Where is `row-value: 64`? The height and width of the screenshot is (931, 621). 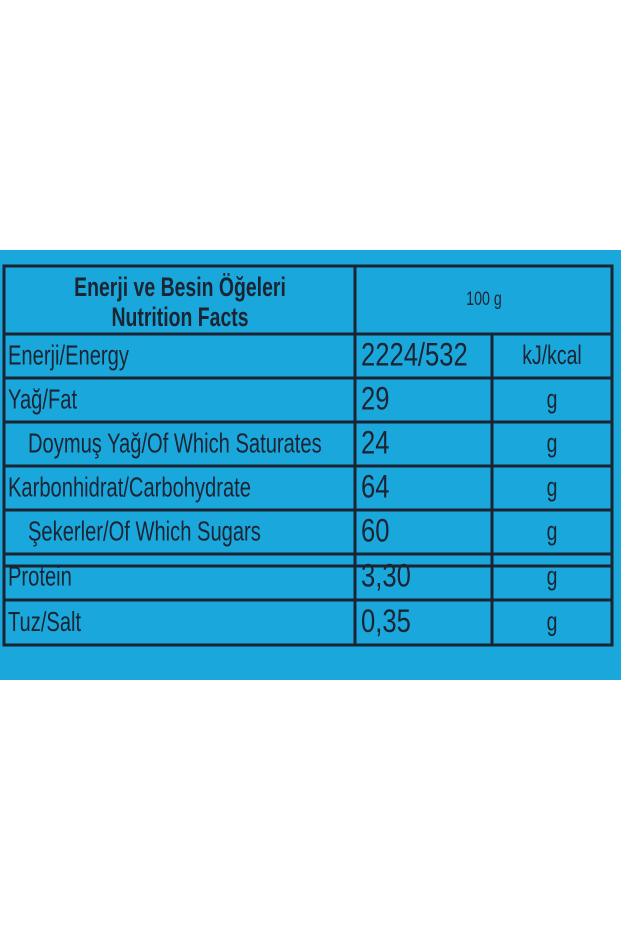 row-value: 64 is located at coordinates (375, 487).